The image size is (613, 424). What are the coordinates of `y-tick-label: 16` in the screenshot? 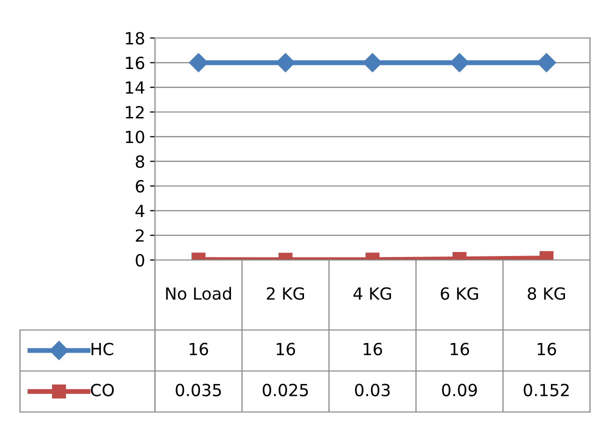 It's located at (135, 63).